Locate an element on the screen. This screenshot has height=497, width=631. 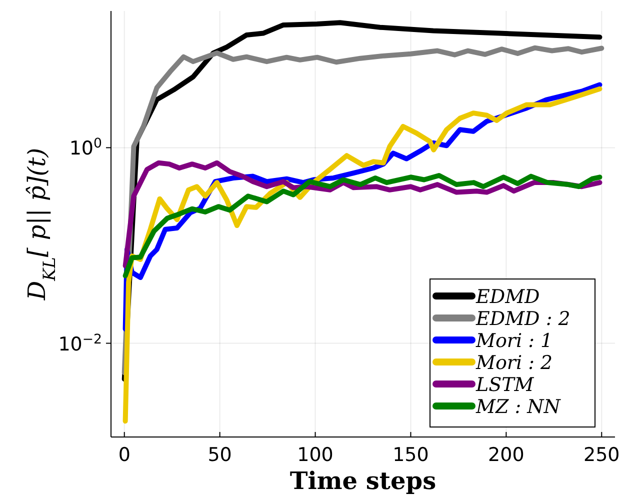
x-tick-label: 100 is located at coordinates (315, 455).